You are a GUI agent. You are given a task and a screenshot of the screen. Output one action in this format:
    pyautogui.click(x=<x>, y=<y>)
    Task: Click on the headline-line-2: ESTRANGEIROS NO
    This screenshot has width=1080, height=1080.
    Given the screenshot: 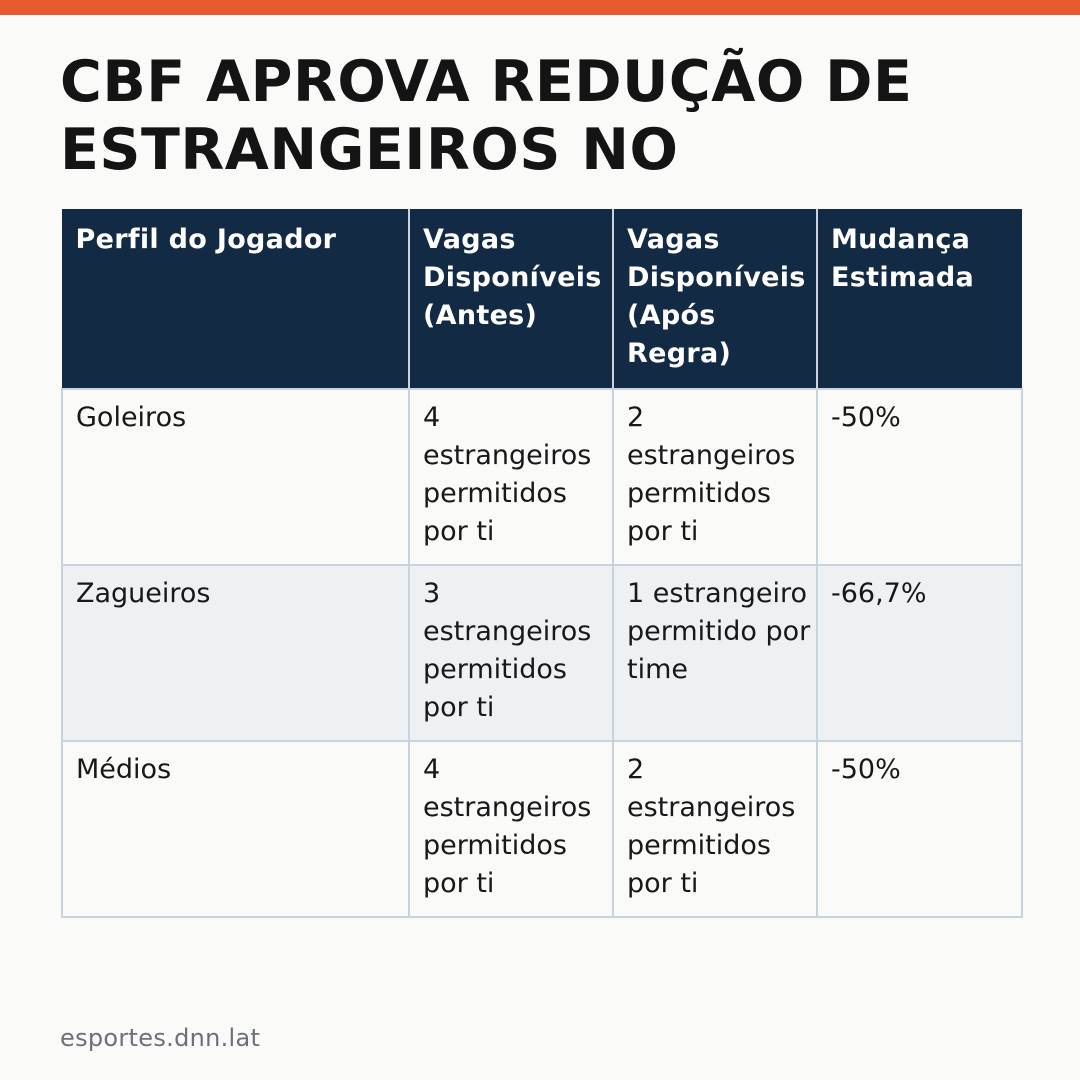 What is the action you would take?
    pyautogui.click(x=369, y=150)
    